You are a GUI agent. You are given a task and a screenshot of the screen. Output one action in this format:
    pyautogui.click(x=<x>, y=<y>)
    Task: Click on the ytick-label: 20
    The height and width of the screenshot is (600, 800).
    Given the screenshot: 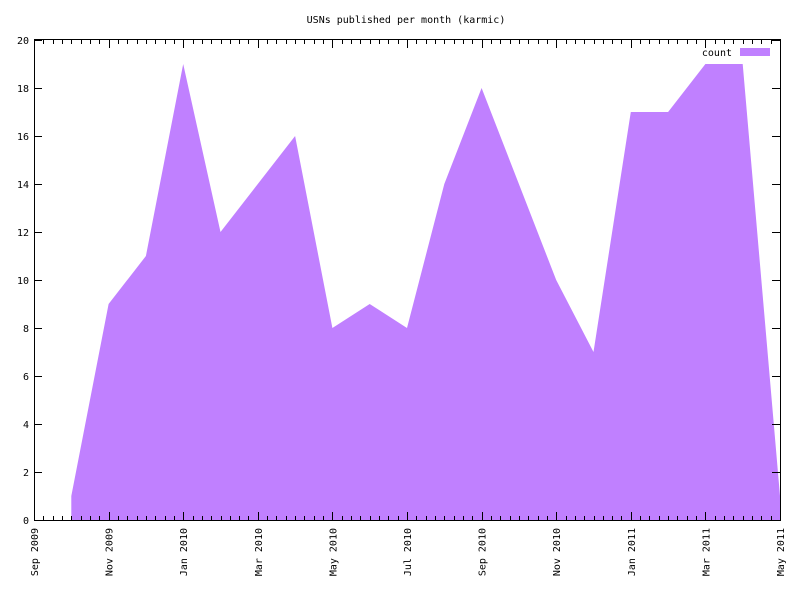 What is the action you would take?
    pyautogui.click(x=23, y=41)
    